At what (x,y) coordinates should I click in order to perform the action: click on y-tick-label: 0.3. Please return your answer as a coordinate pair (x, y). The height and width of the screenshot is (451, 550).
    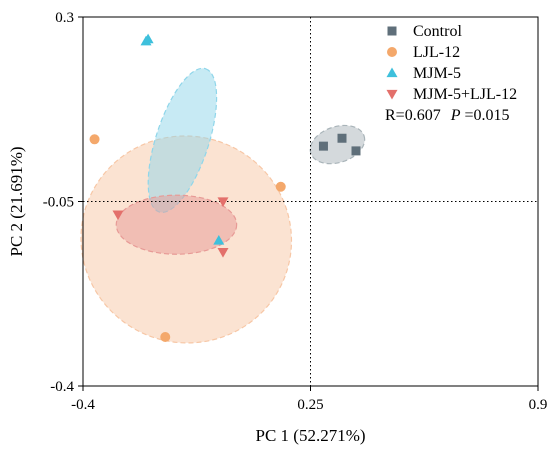
    Looking at the image, I should click on (64, 18).